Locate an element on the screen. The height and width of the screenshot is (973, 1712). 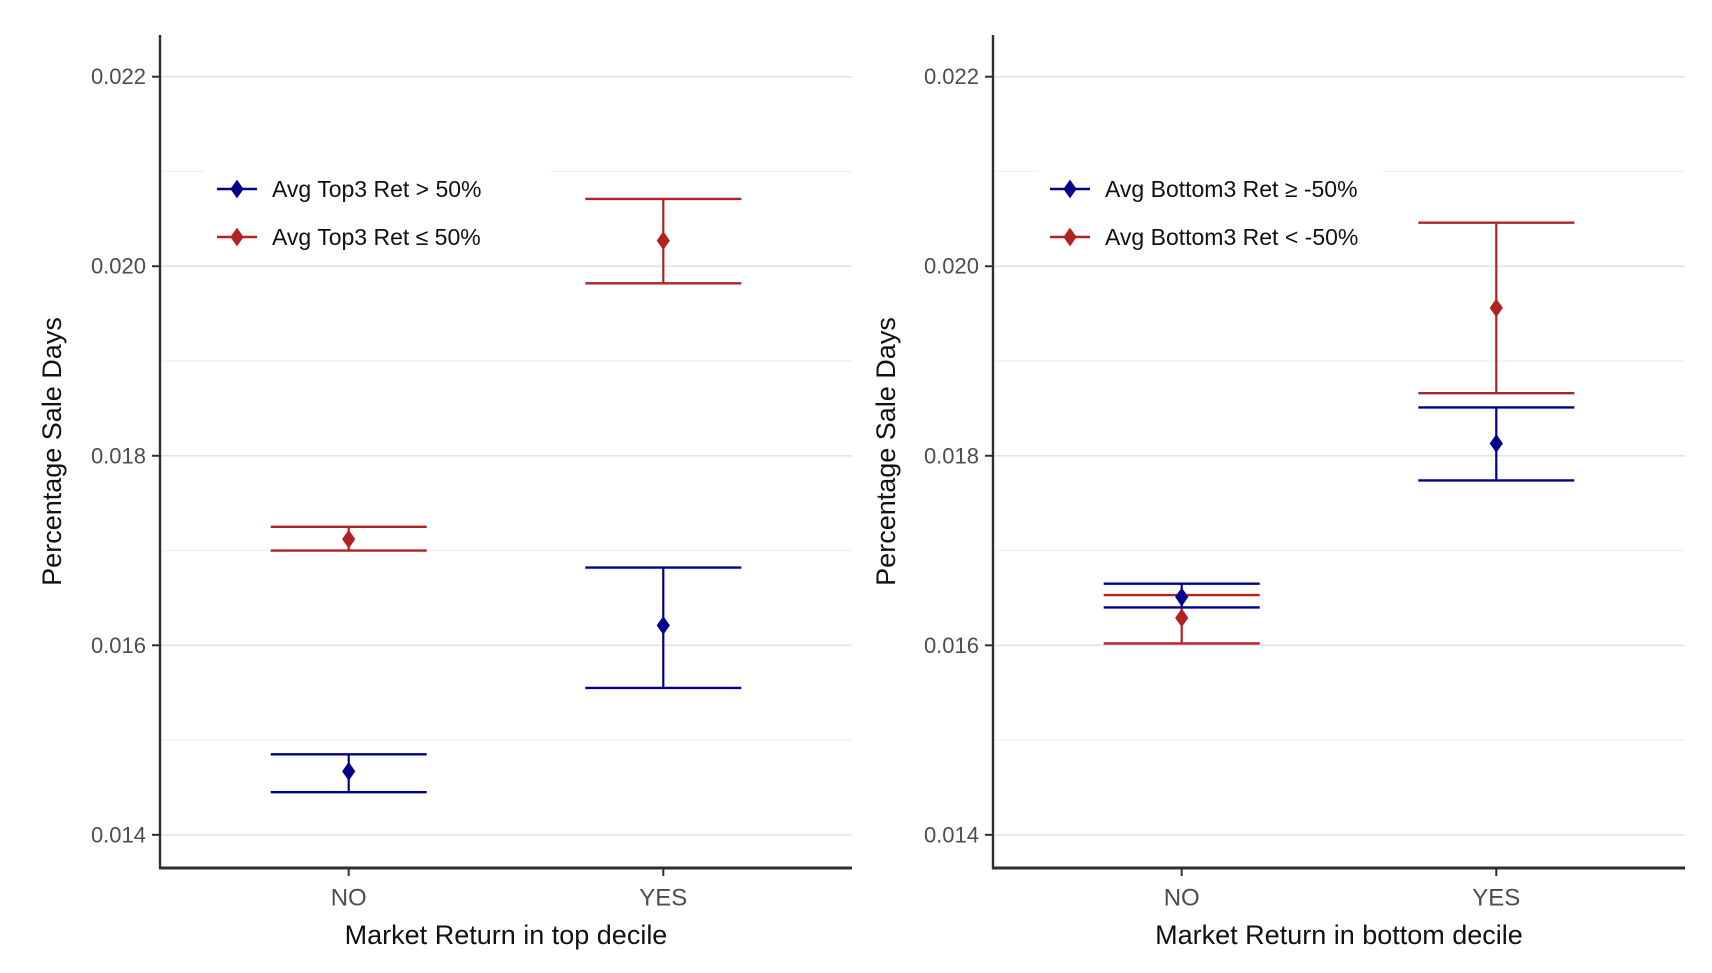
x-axis-title: Market Return in bottom decile is located at coordinates (1339, 935).